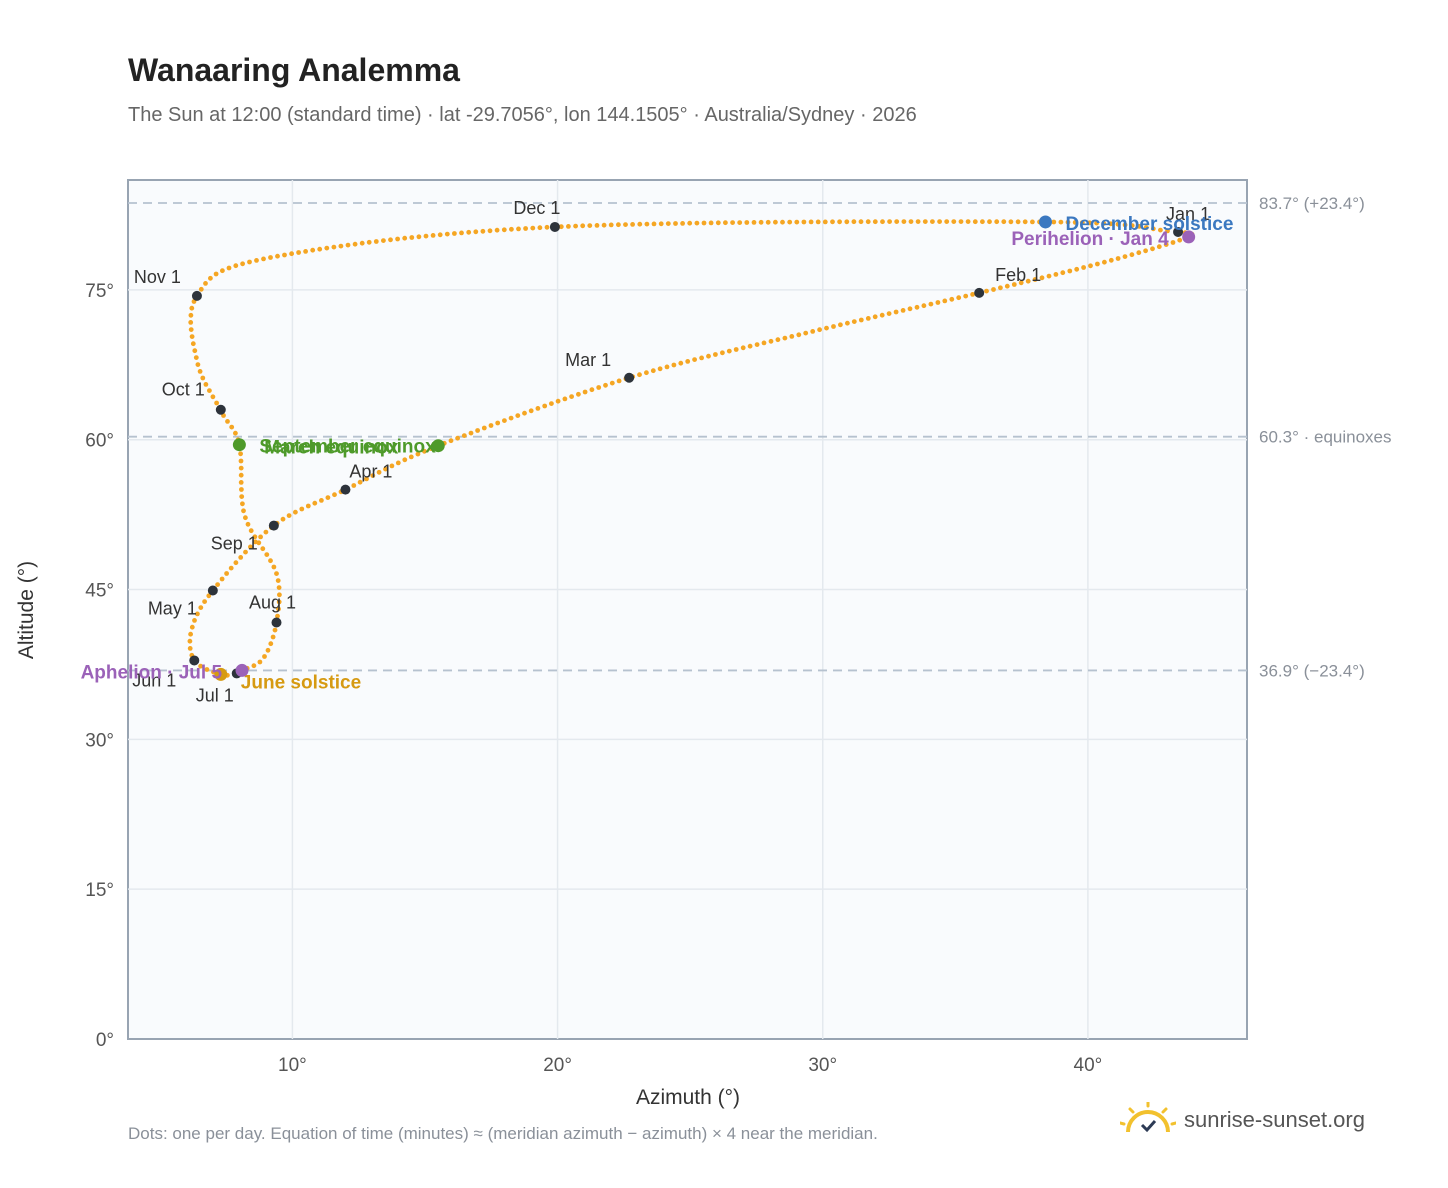 This screenshot has width=1448, height=1188. I want to click on y-tick-label: 0°, so click(105, 1040).